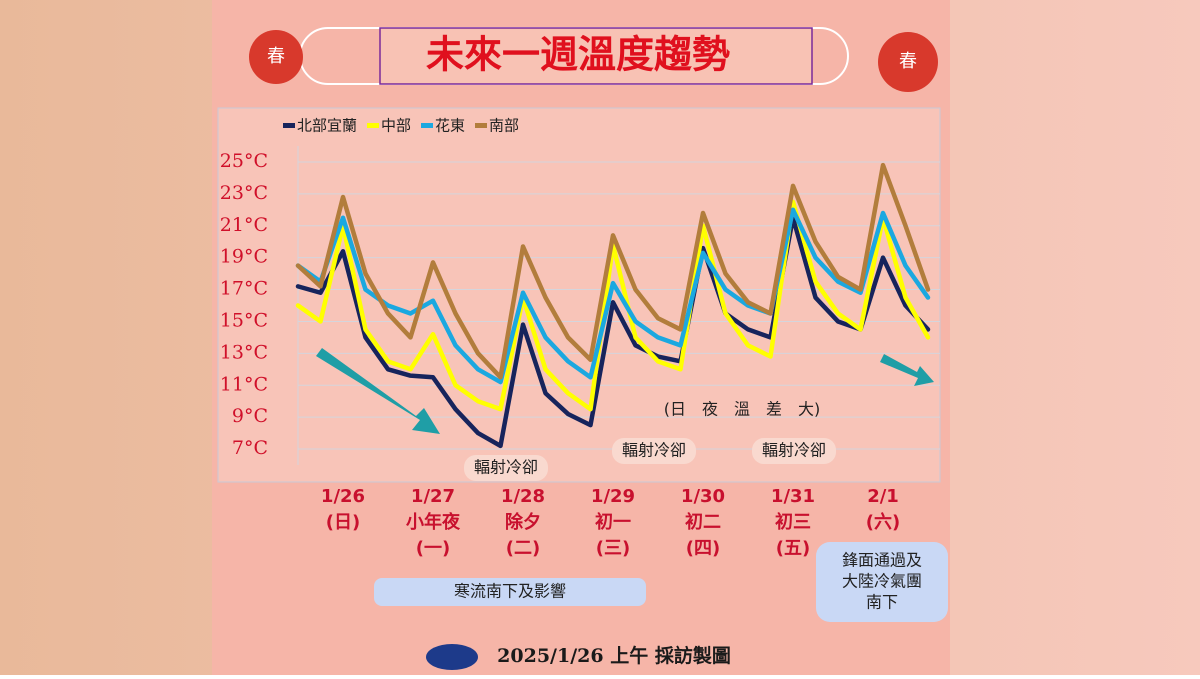 The height and width of the screenshot is (679, 1200). Describe the element at coordinates (882, 560) in the screenshot. I see `annotation: 鋒面通過及` at that location.